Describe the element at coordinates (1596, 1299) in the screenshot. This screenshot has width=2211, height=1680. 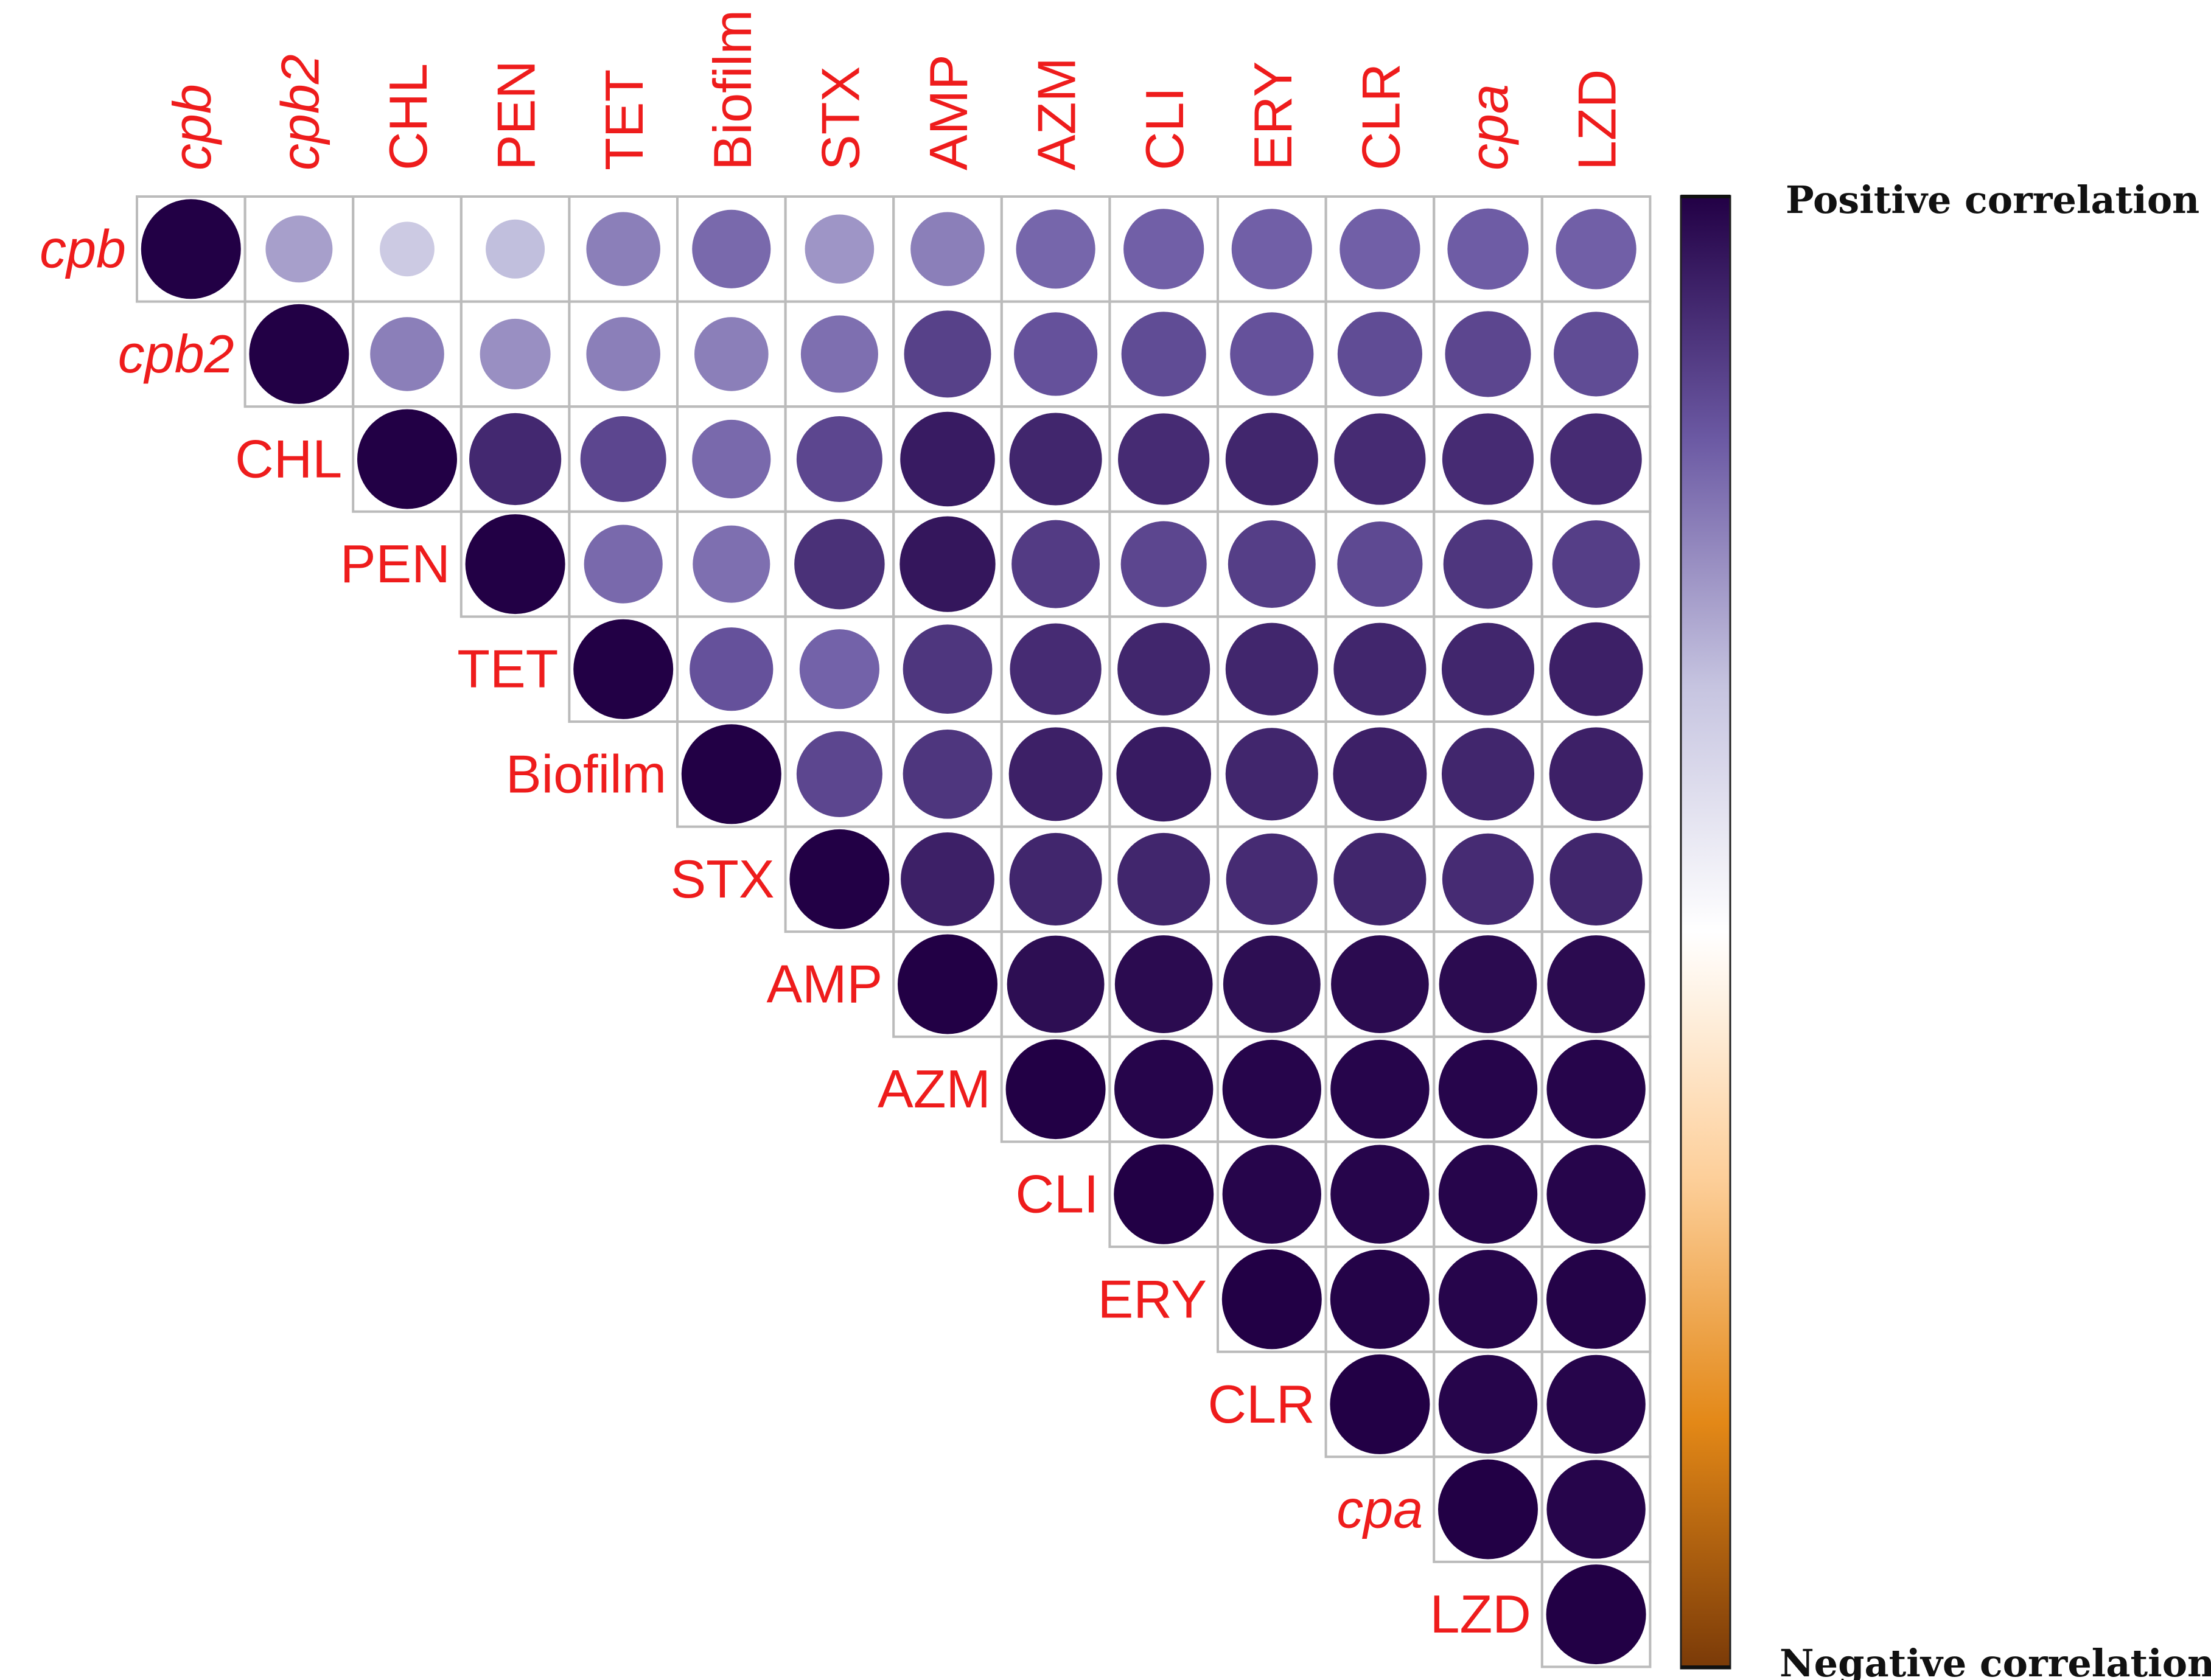
I see `corr-circle-ERY-LZD` at that location.